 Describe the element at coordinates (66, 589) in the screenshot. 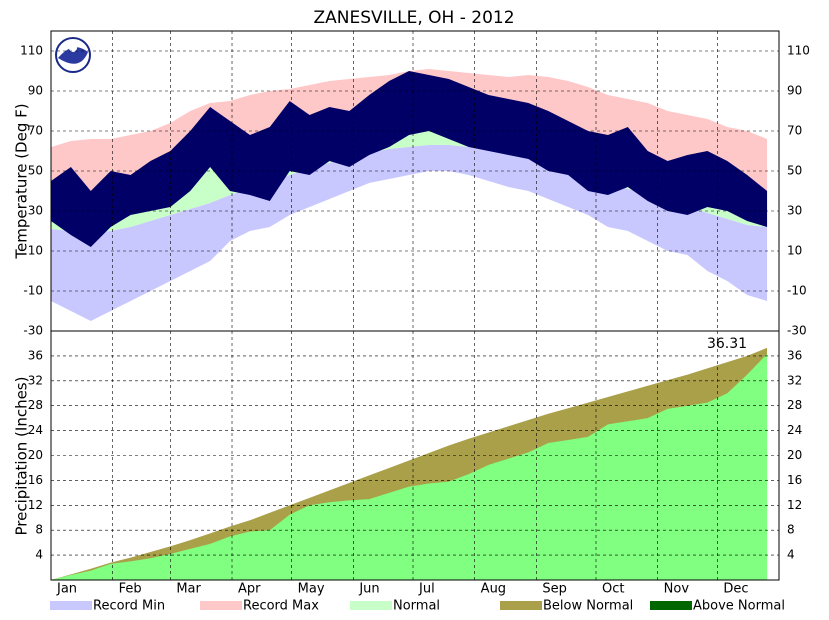

I see `x-tick-label: Jan` at that location.